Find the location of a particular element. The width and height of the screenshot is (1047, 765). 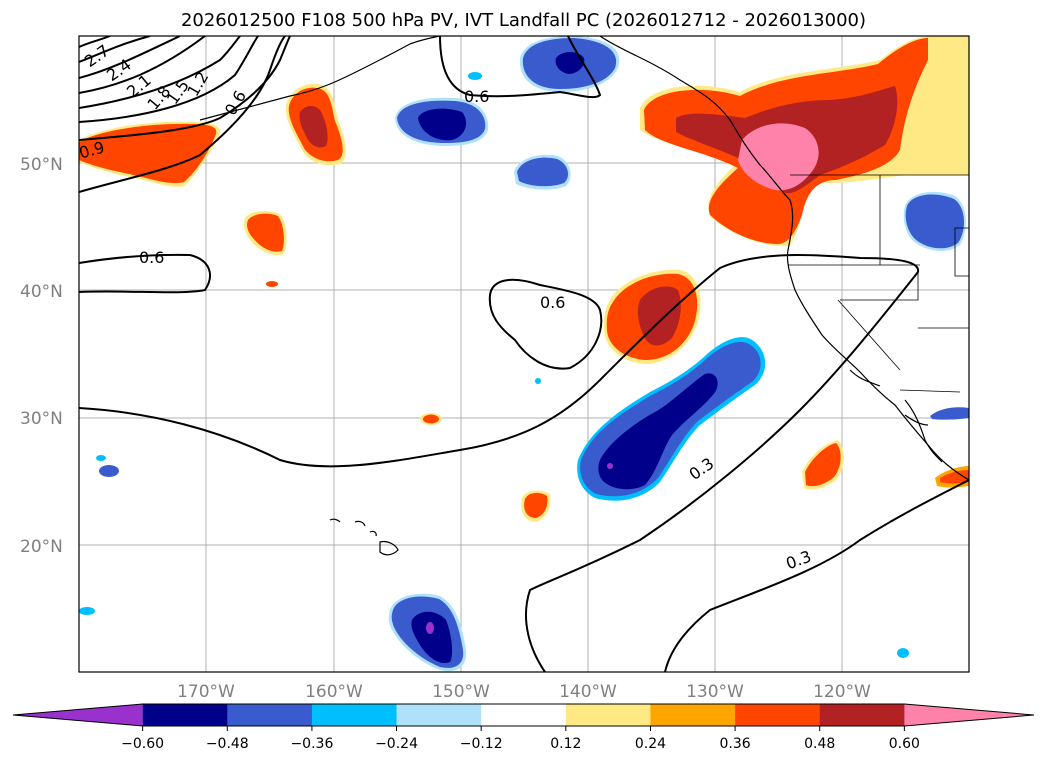

colorbar-tick-label: 0.48 is located at coordinates (819, 744).